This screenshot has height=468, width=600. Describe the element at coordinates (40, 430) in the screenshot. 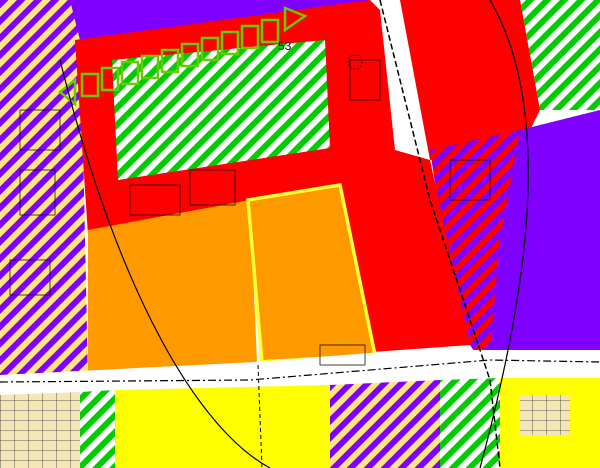

I see `zone-bottom-left-residential` at that location.